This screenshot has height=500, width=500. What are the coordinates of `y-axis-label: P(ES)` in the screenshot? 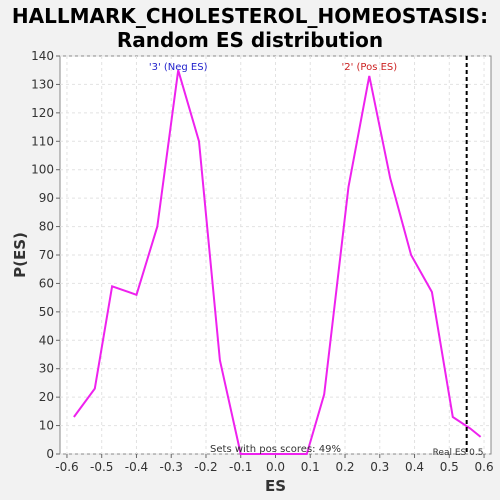 It's located at (20, 255).